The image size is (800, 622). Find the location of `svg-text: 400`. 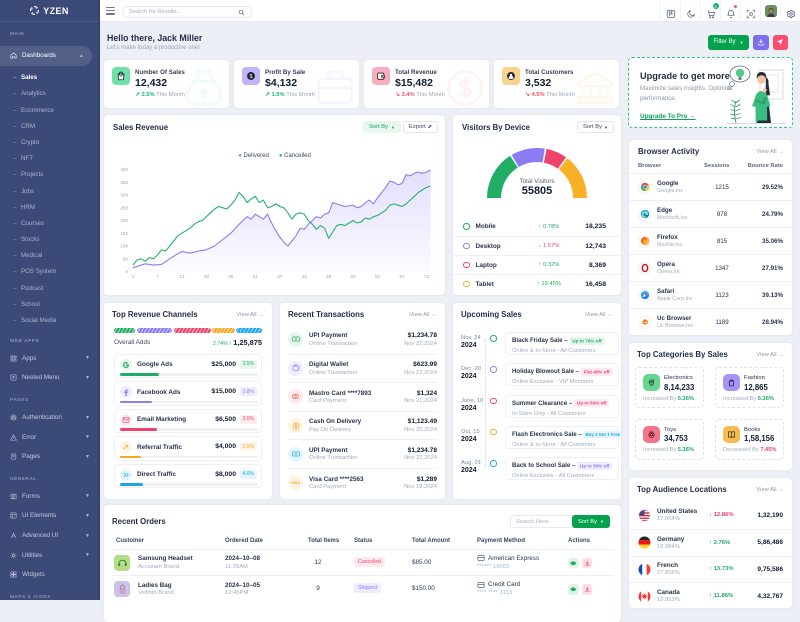

svg-text: 400 is located at coordinates (124, 169).